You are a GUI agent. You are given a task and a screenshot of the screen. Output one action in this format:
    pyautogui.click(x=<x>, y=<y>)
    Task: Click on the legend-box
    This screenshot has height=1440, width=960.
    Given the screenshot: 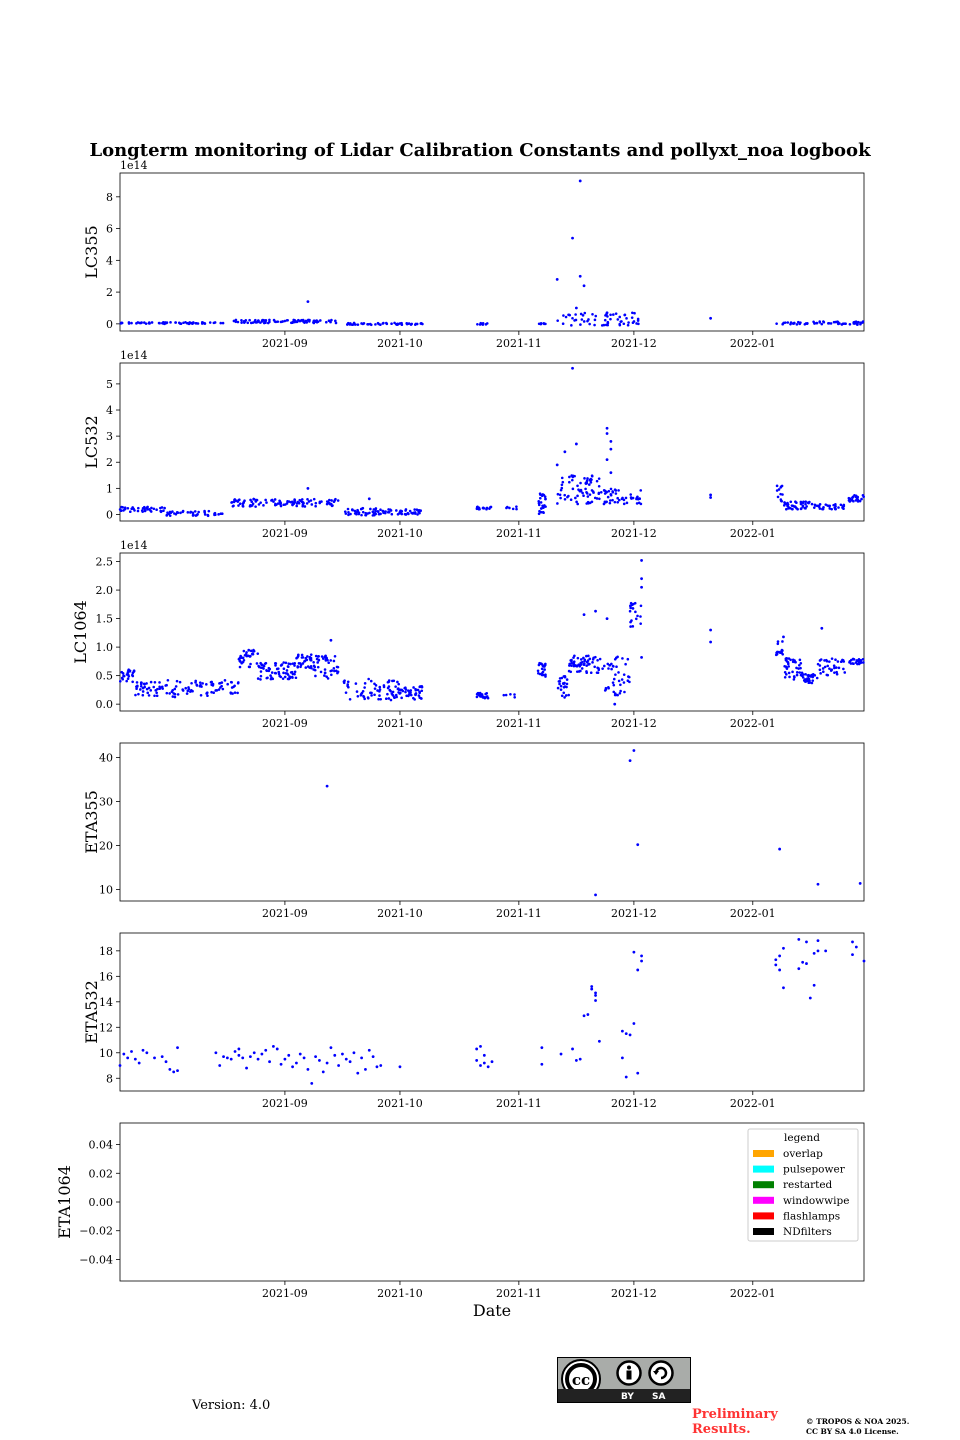 What is the action you would take?
    pyautogui.click(x=803, y=1185)
    